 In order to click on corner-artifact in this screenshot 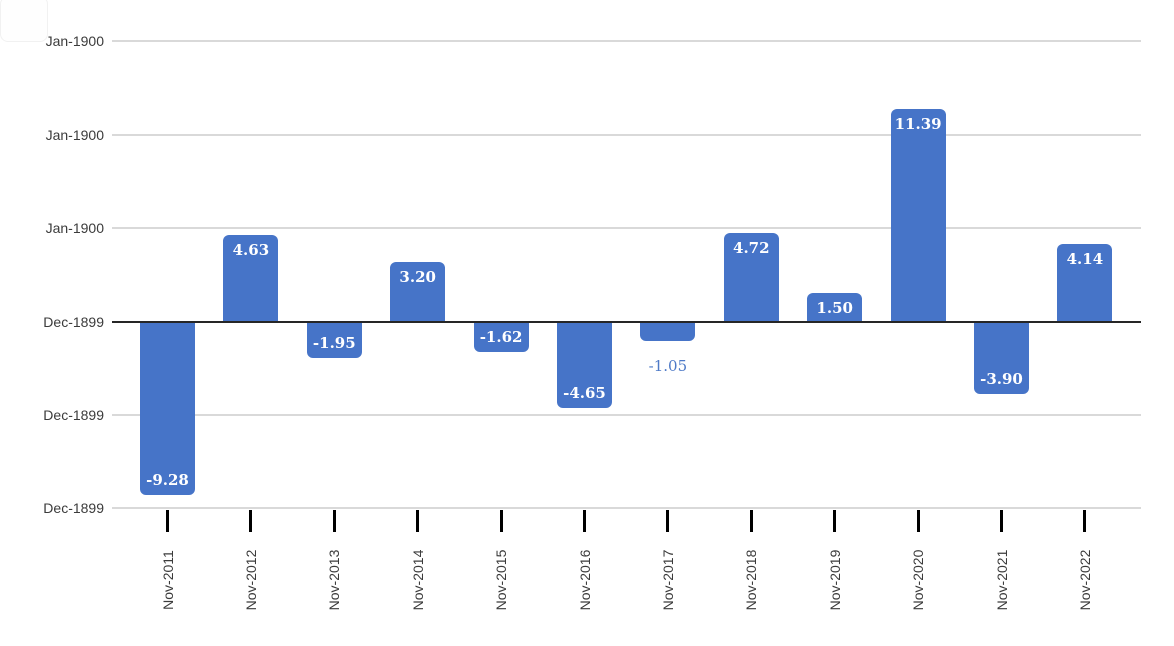, I will do `click(24, 21)`.